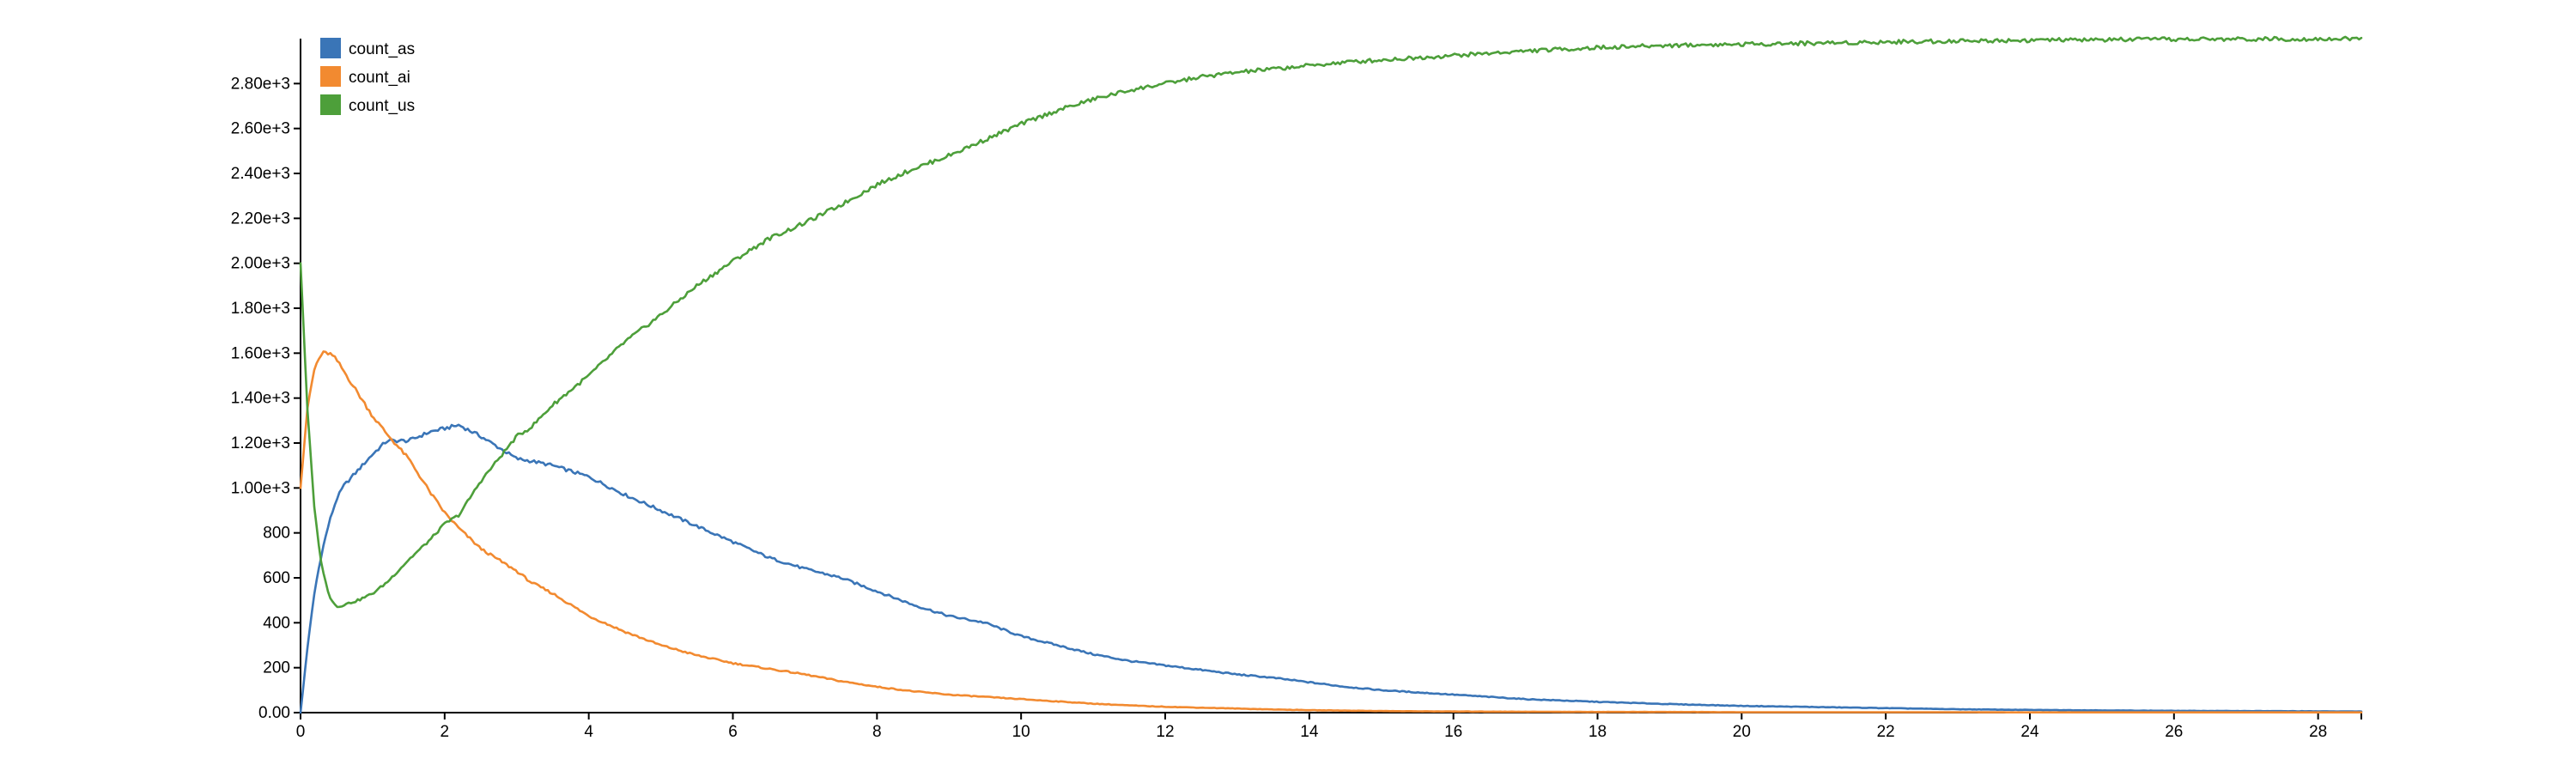 Image resolution: width=2576 pixels, height=765 pixels. What do you see at coordinates (445, 732) in the screenshot?
I see `x-tick-label: 2` at bounding box center [445, 732].